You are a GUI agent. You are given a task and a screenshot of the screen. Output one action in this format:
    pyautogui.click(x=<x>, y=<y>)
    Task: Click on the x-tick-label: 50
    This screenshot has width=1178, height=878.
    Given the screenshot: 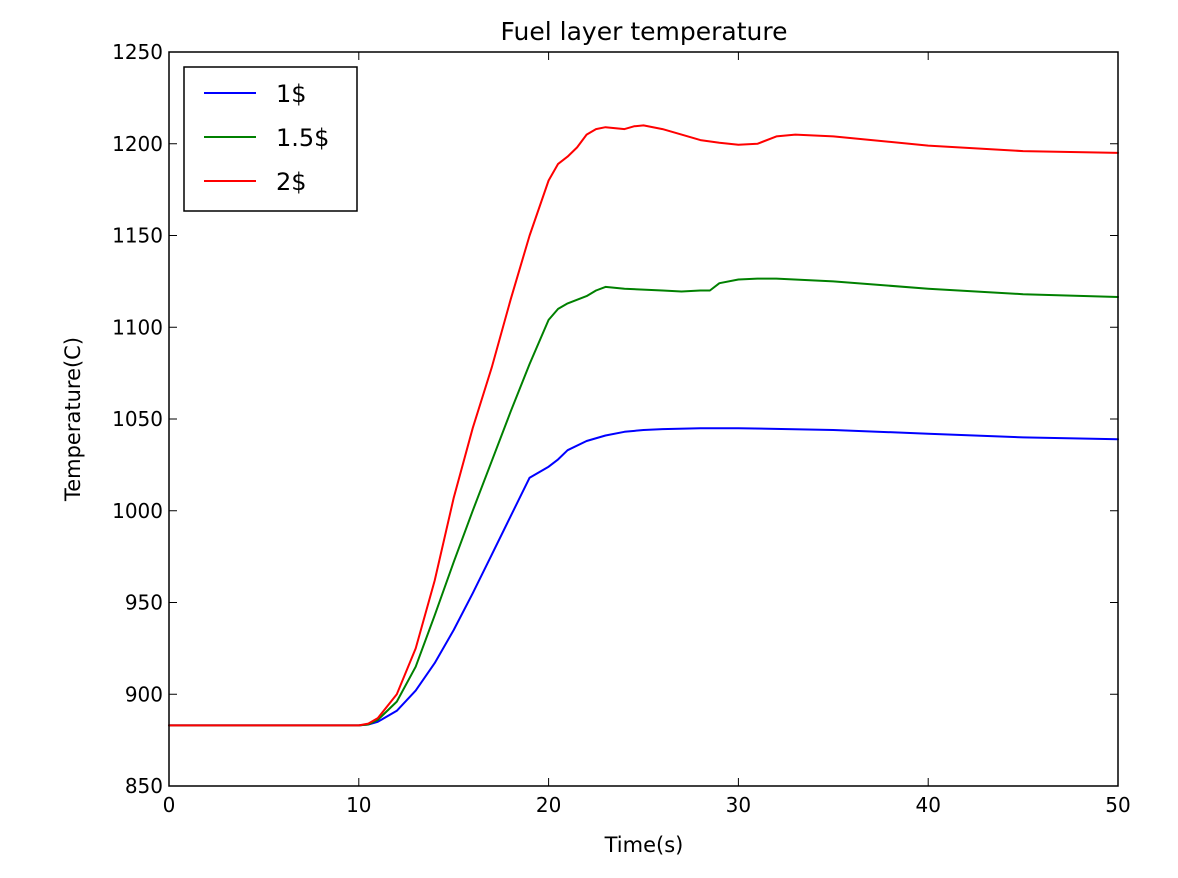 What is the action you would take?
    pyautogui.click(x=1117, y=805)
    